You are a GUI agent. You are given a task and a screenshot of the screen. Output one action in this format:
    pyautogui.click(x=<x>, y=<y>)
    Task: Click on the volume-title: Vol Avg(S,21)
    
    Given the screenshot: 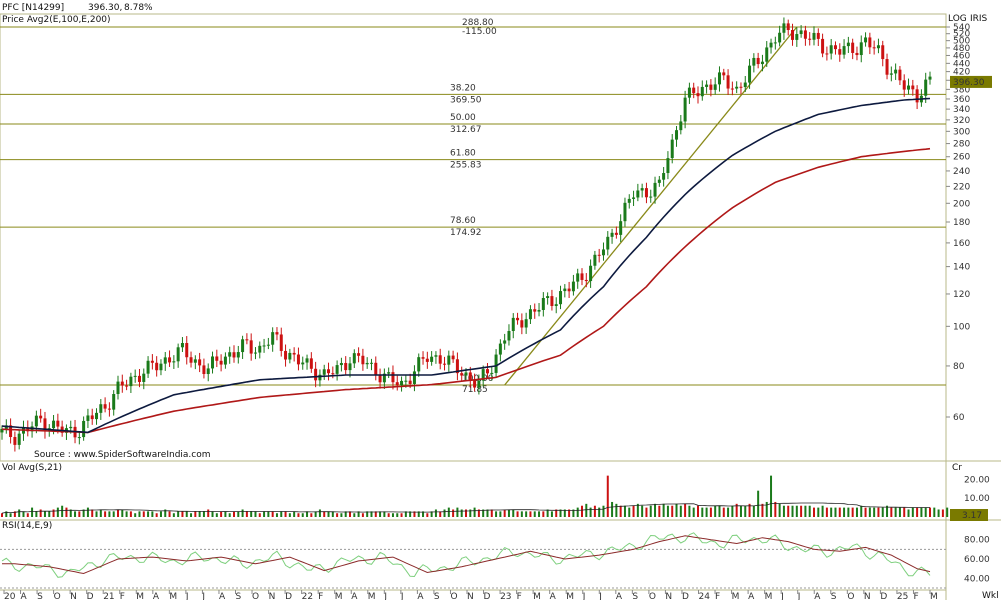 What is the action you would take?
    pyautogui.click(x=32, y=468)
    